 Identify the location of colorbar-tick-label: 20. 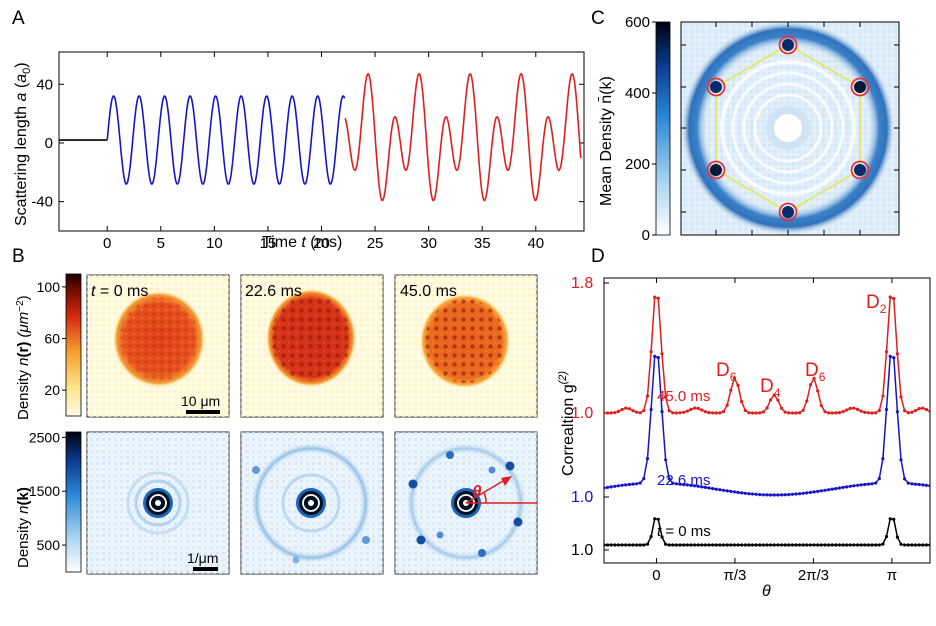
(52, 390).